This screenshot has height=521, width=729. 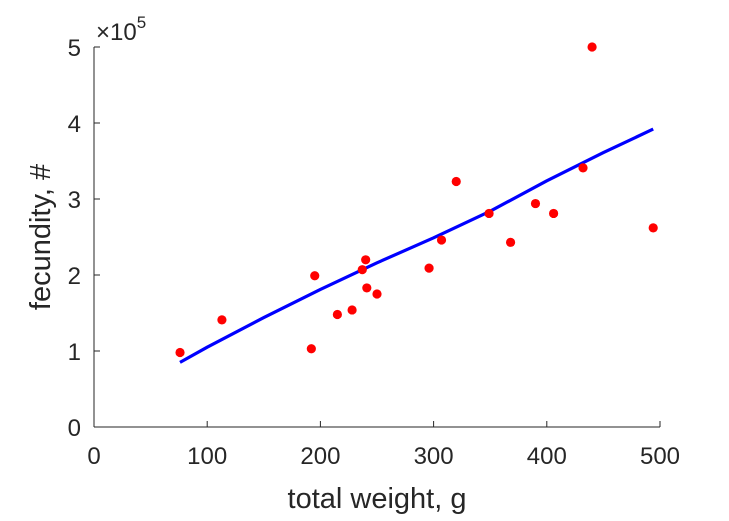 What do you see at coordinates (320, 456) in the screenshot?
I see `x-tick-label: 200` at bounding box center [320, 456].